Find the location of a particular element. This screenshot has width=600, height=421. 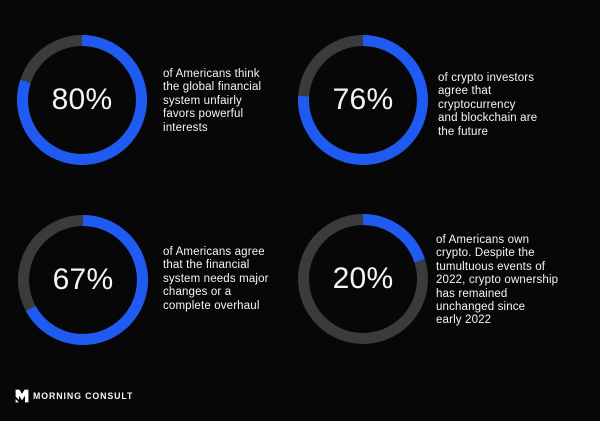

footer-brand: MORNING CONSULT is located at coordinates (74, 396).